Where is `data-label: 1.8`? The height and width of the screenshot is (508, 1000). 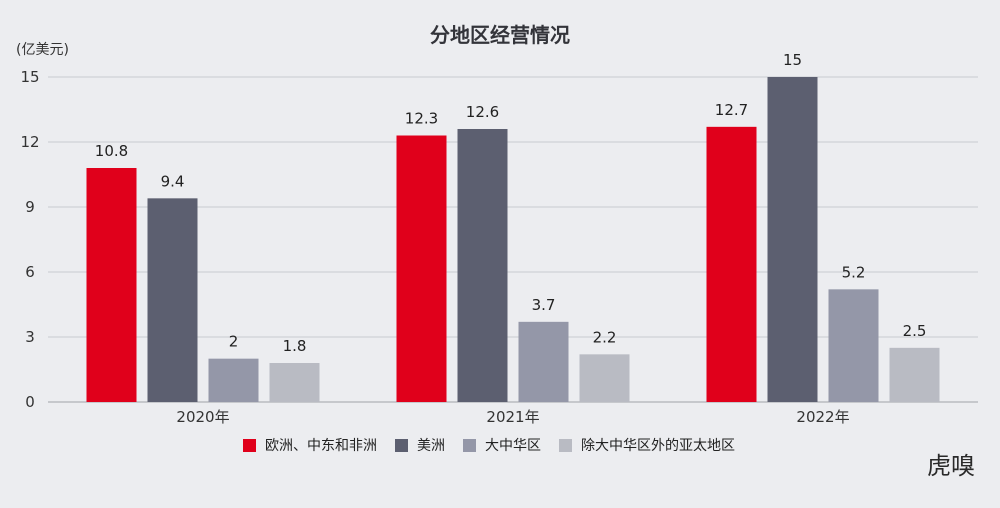 data-label: 1.8 is located at coordinates (295, 346).